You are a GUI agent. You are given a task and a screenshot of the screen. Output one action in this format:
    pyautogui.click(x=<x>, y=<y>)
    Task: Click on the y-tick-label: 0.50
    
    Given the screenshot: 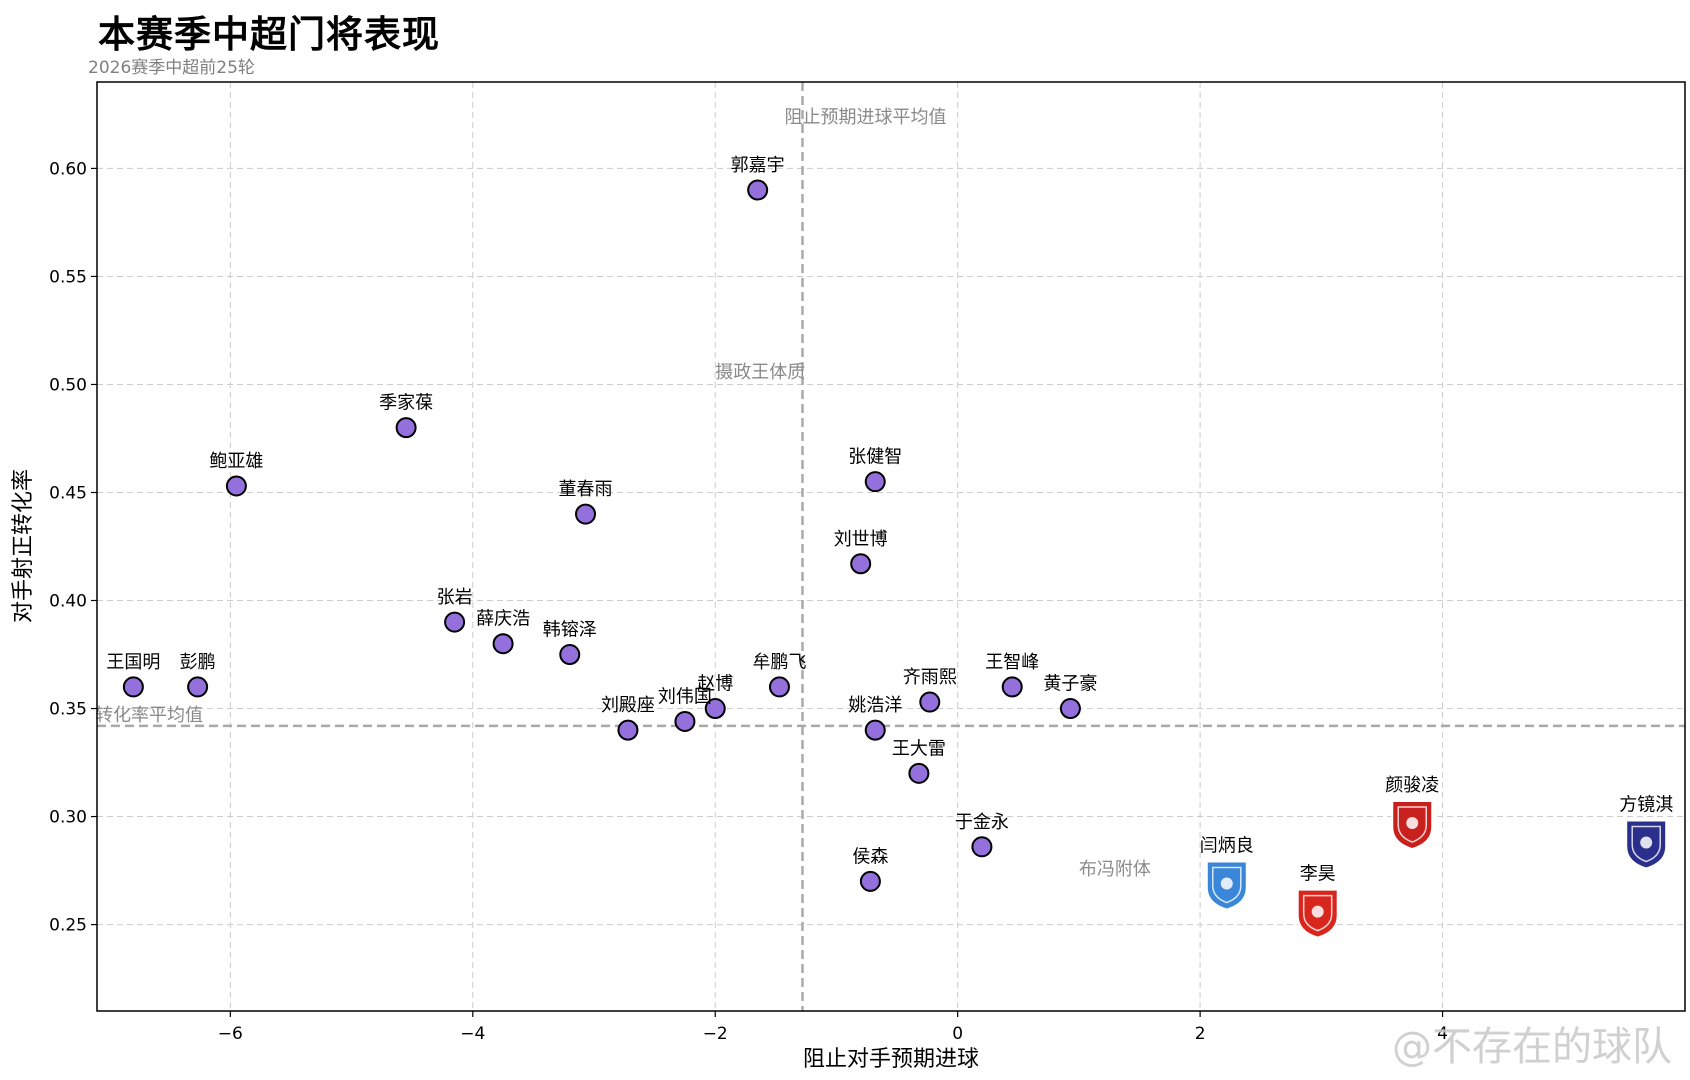 What is the action you would take?
    pyautogui.click(x=68, y=385)
    